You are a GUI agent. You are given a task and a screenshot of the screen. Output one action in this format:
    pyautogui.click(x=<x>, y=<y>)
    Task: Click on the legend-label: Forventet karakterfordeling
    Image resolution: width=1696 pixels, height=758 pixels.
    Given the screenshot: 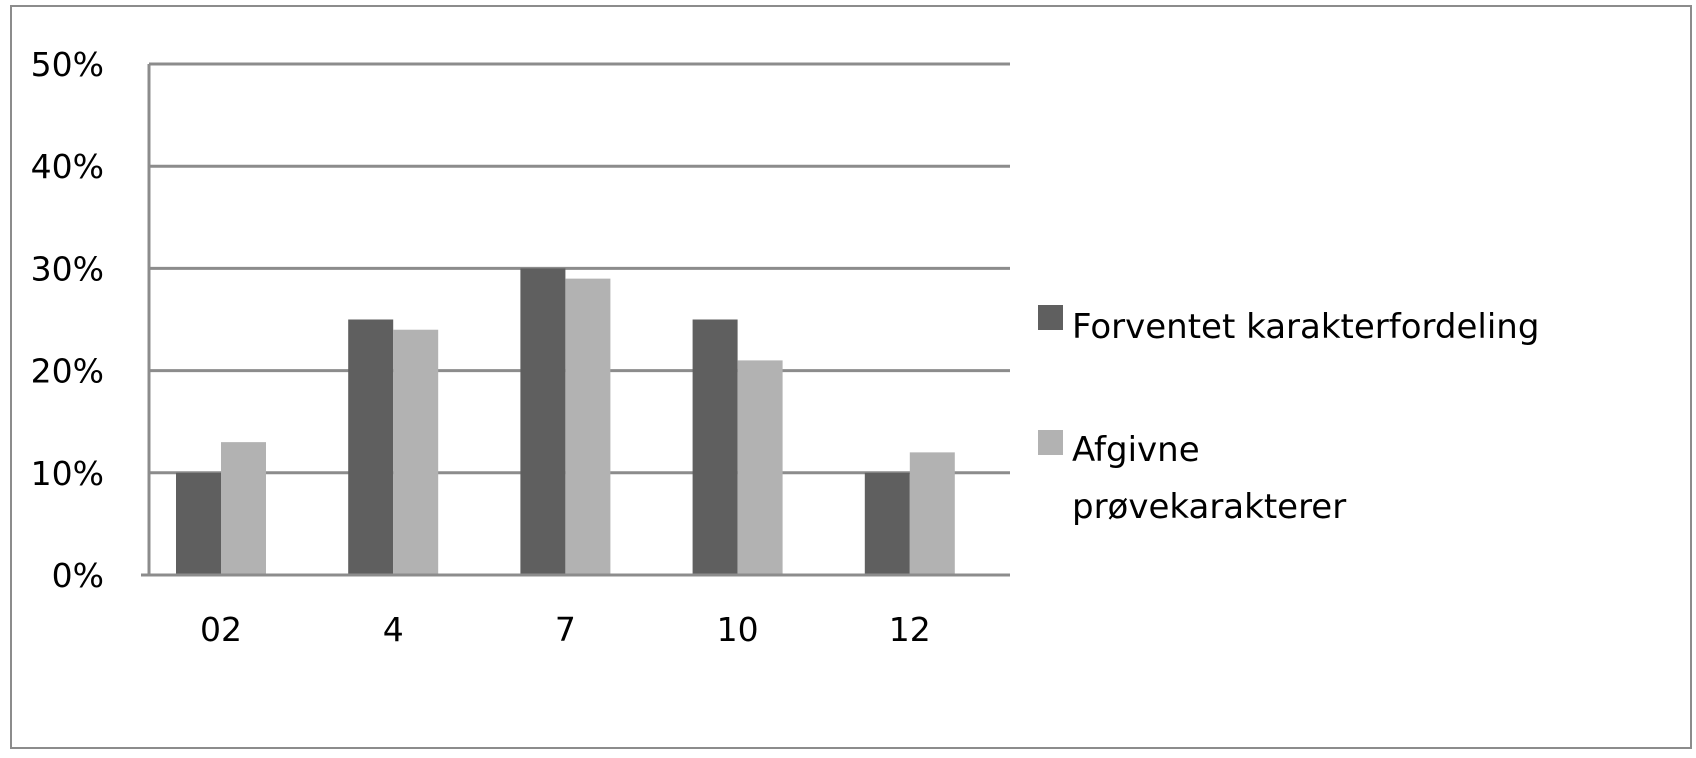 What is the action you would take?
    pyautogui.click(x=1305, y=327)
    